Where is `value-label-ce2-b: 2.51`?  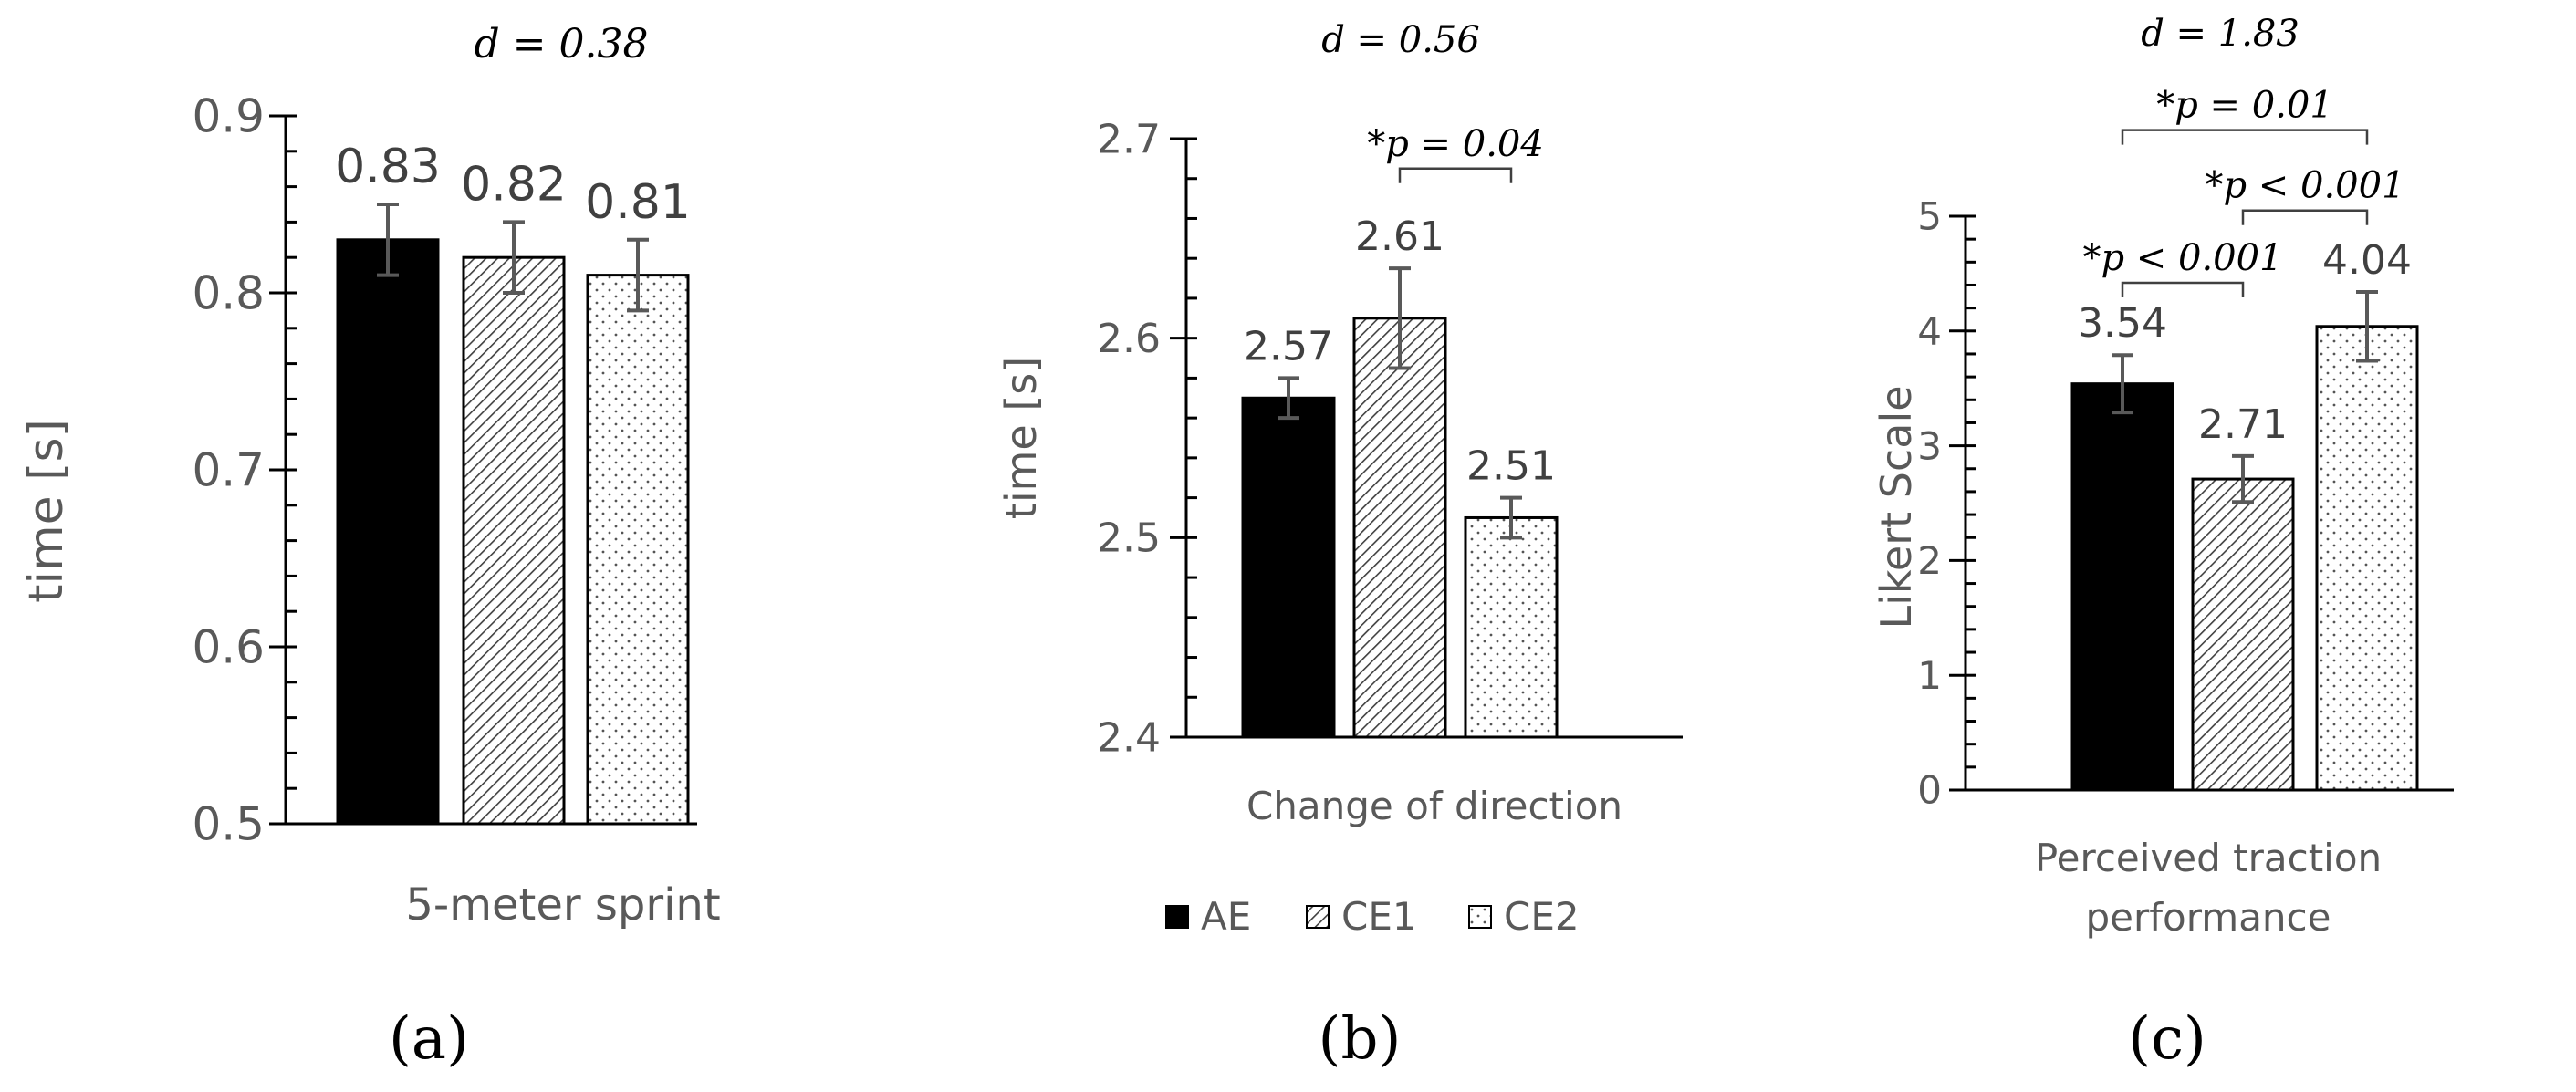 value-label-ce2-b: 2.51 is located at coordinates (1511, 466).